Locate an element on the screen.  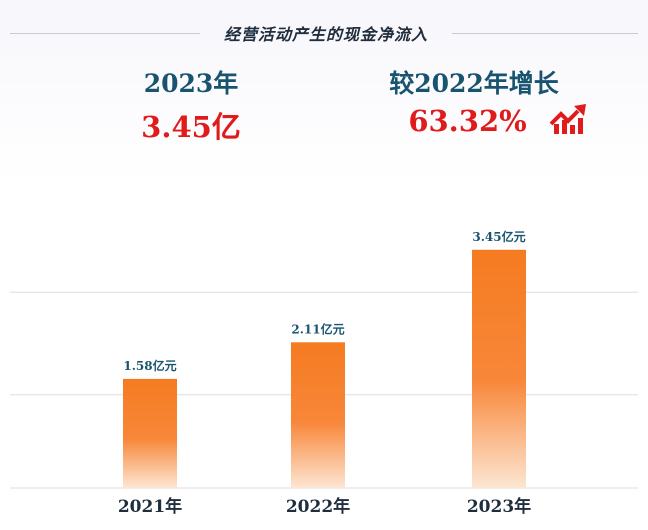
bar-value-label: 3.45亿元 is located at coordinates (498, 236).